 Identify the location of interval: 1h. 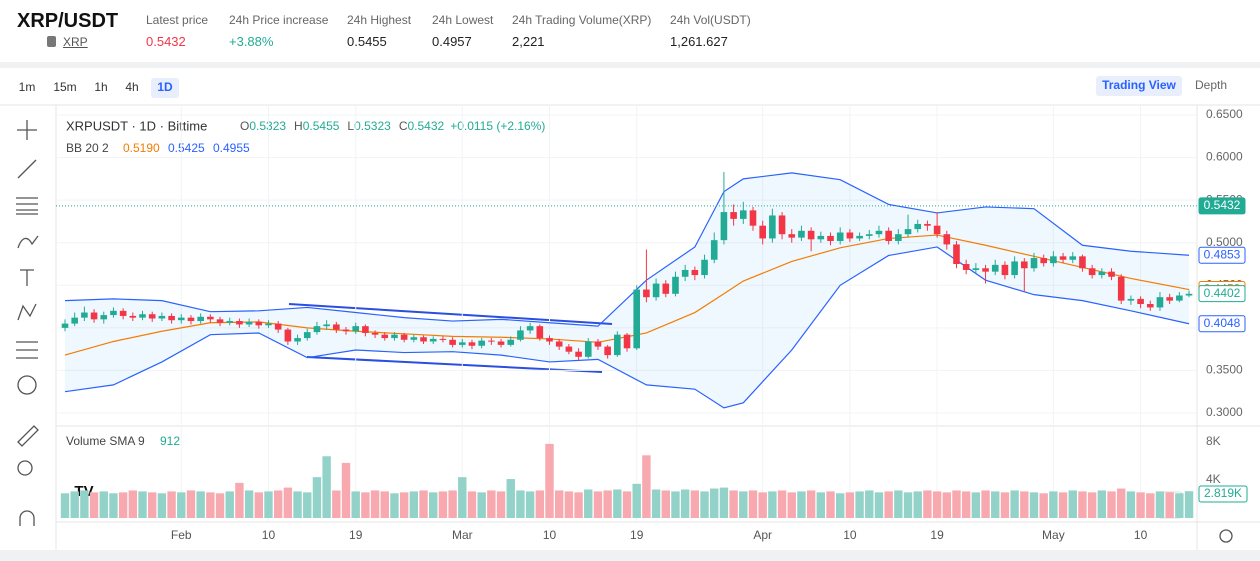
(100, 87).